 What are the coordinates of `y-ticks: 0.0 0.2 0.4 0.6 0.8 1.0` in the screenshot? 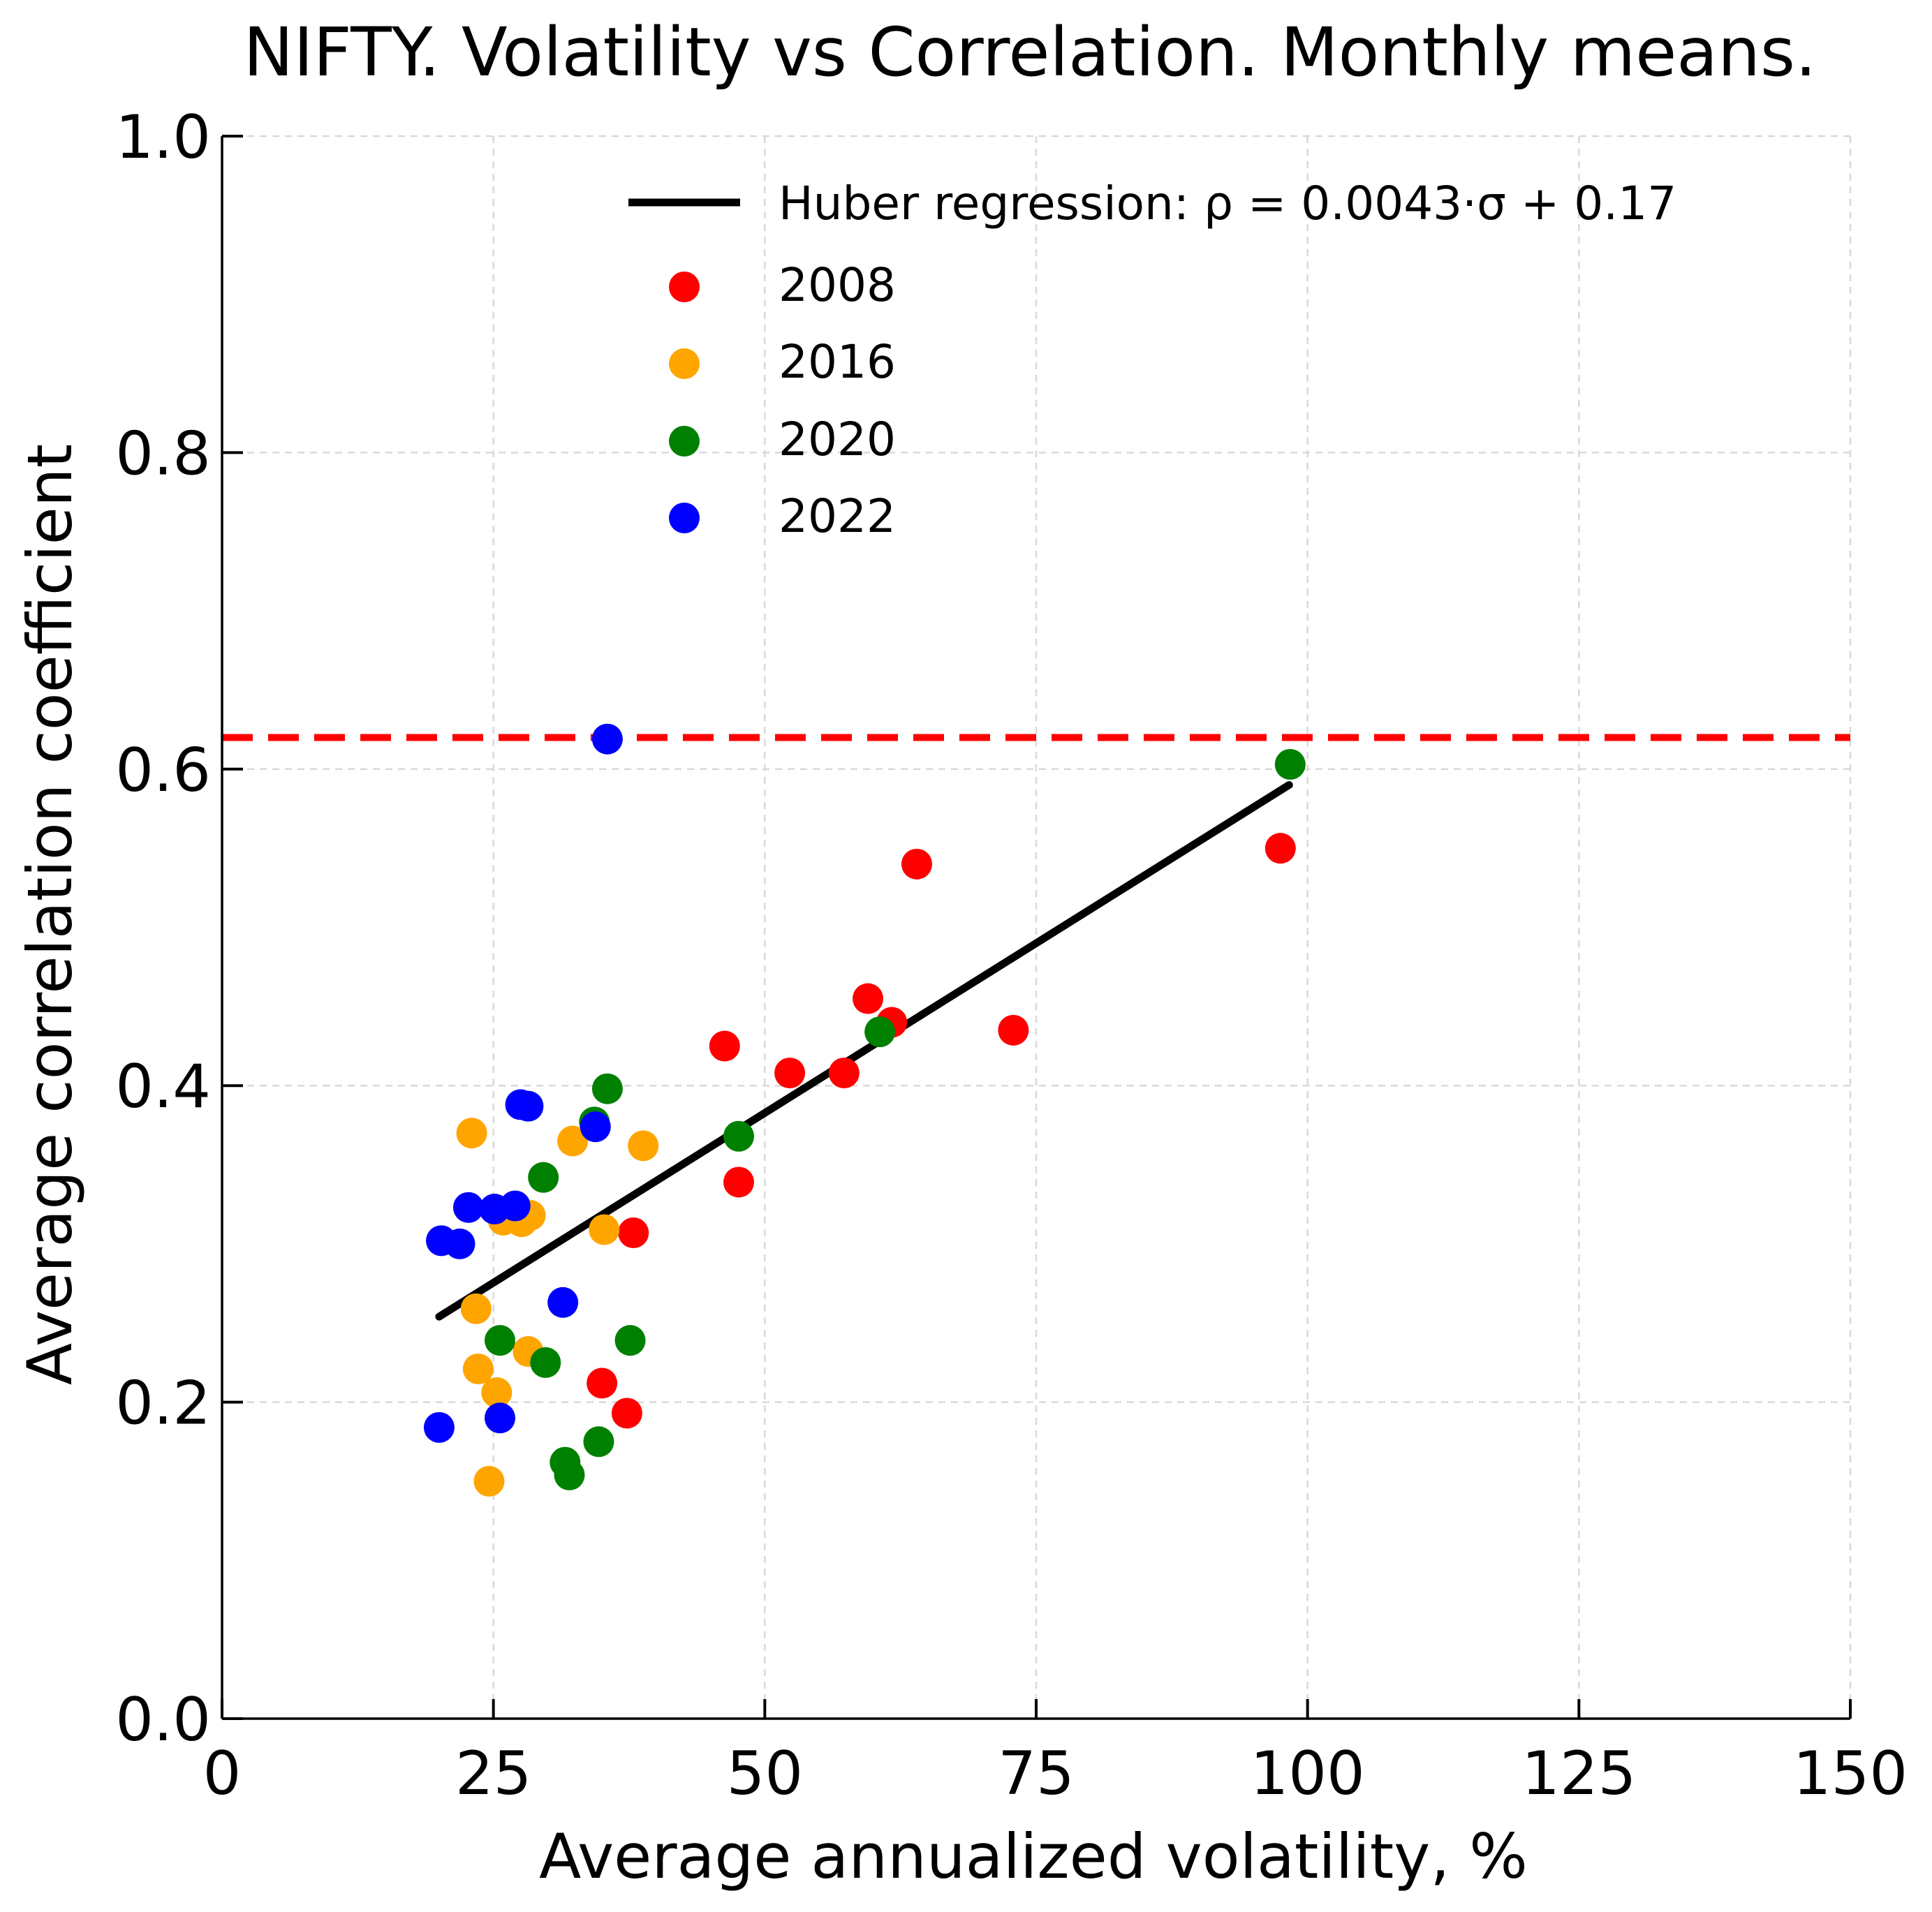 It's located at (179, 929).